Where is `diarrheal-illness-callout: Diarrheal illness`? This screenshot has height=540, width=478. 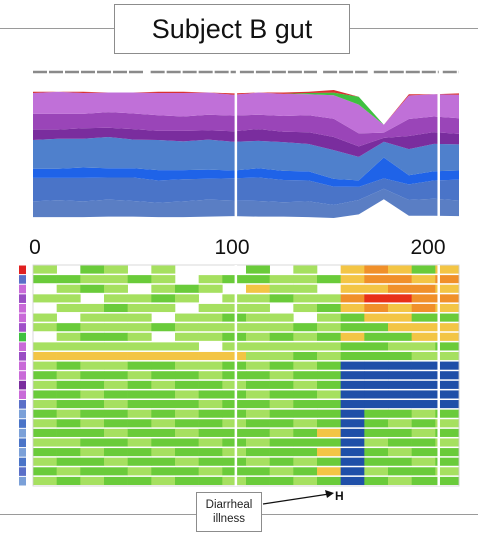
diarrheal-illness-callout: Diarrheal illness is located at coordinates (229, 512).